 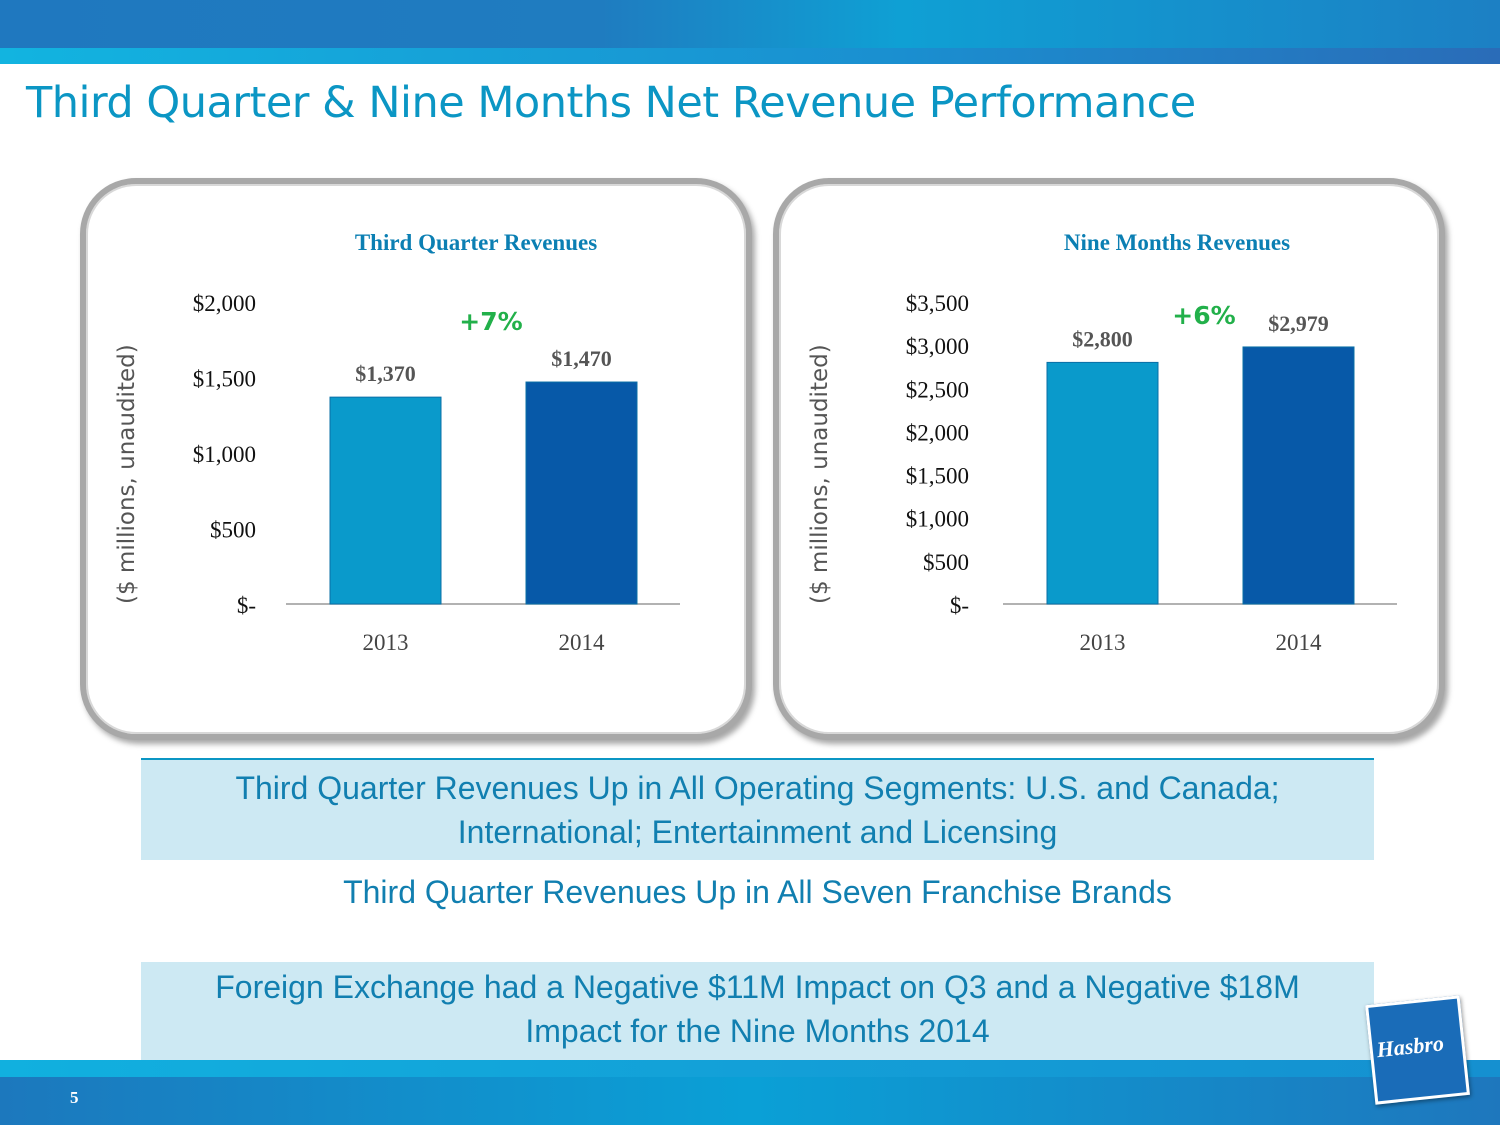 I want to click on footer-band, so click(x=750, y=1092).